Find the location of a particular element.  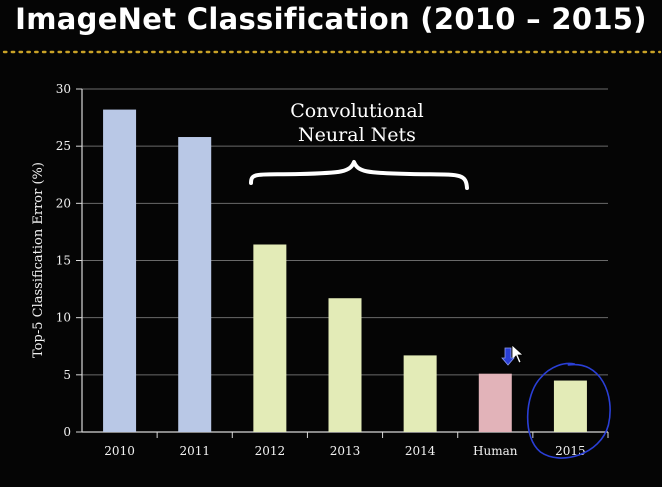

y-tick-label: 30 is located at coordinates (63, 89).